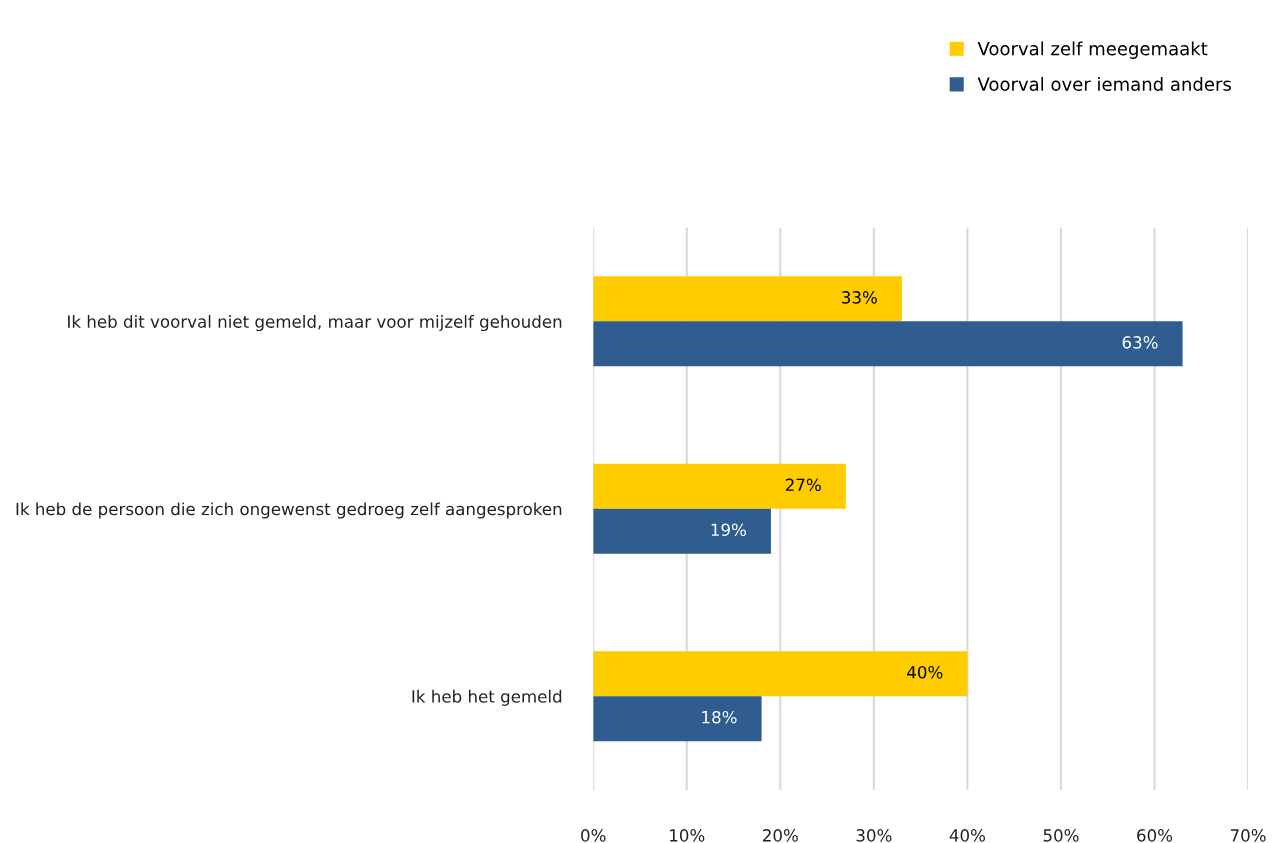  I want to click on x-tick-label: 70%, so click(1248, 835).